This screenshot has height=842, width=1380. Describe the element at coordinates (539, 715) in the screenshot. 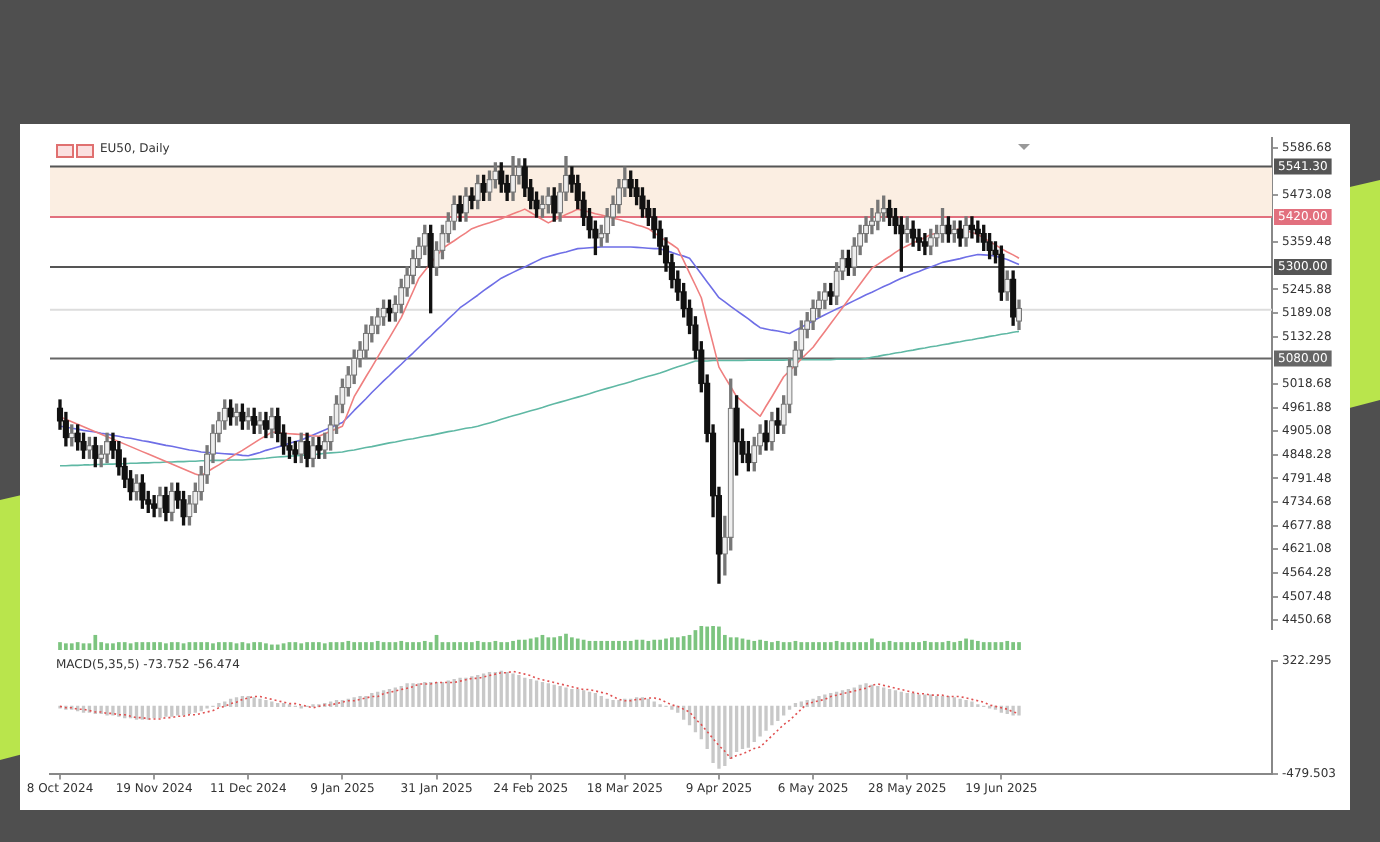

I see `line-series` at that location.